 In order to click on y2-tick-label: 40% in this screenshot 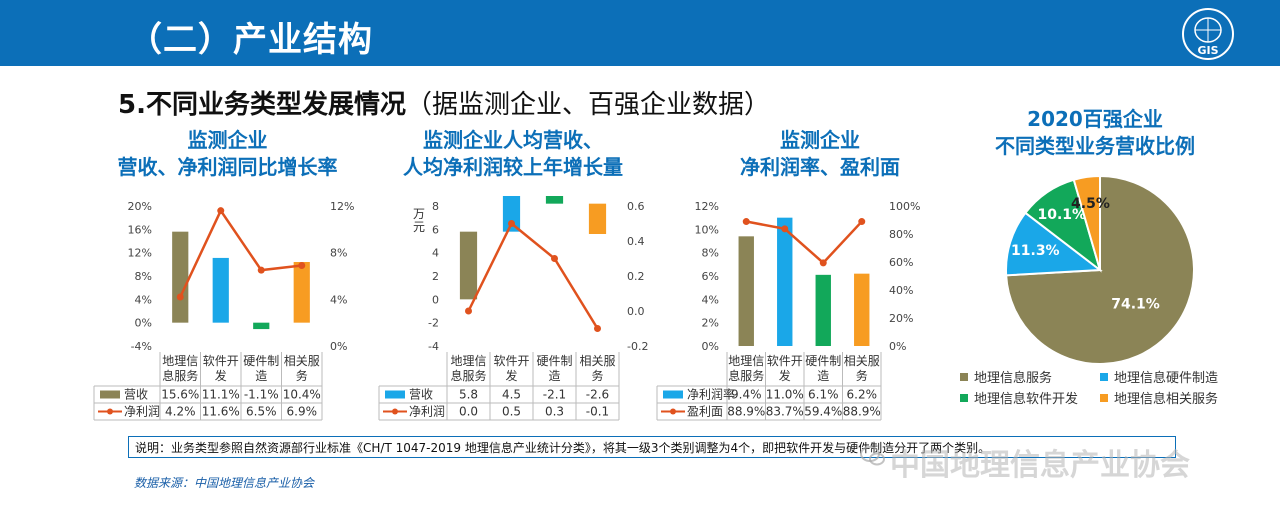, I will do `click(901, 290)`.